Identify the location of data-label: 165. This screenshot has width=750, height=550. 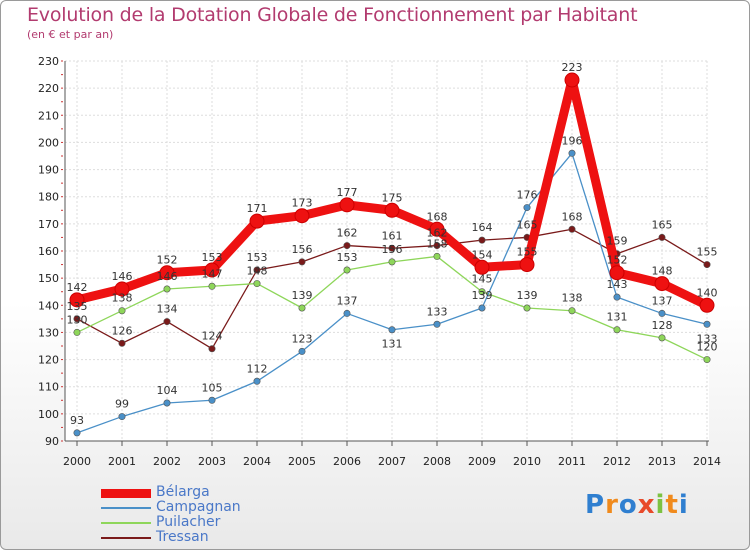
(662, 224).